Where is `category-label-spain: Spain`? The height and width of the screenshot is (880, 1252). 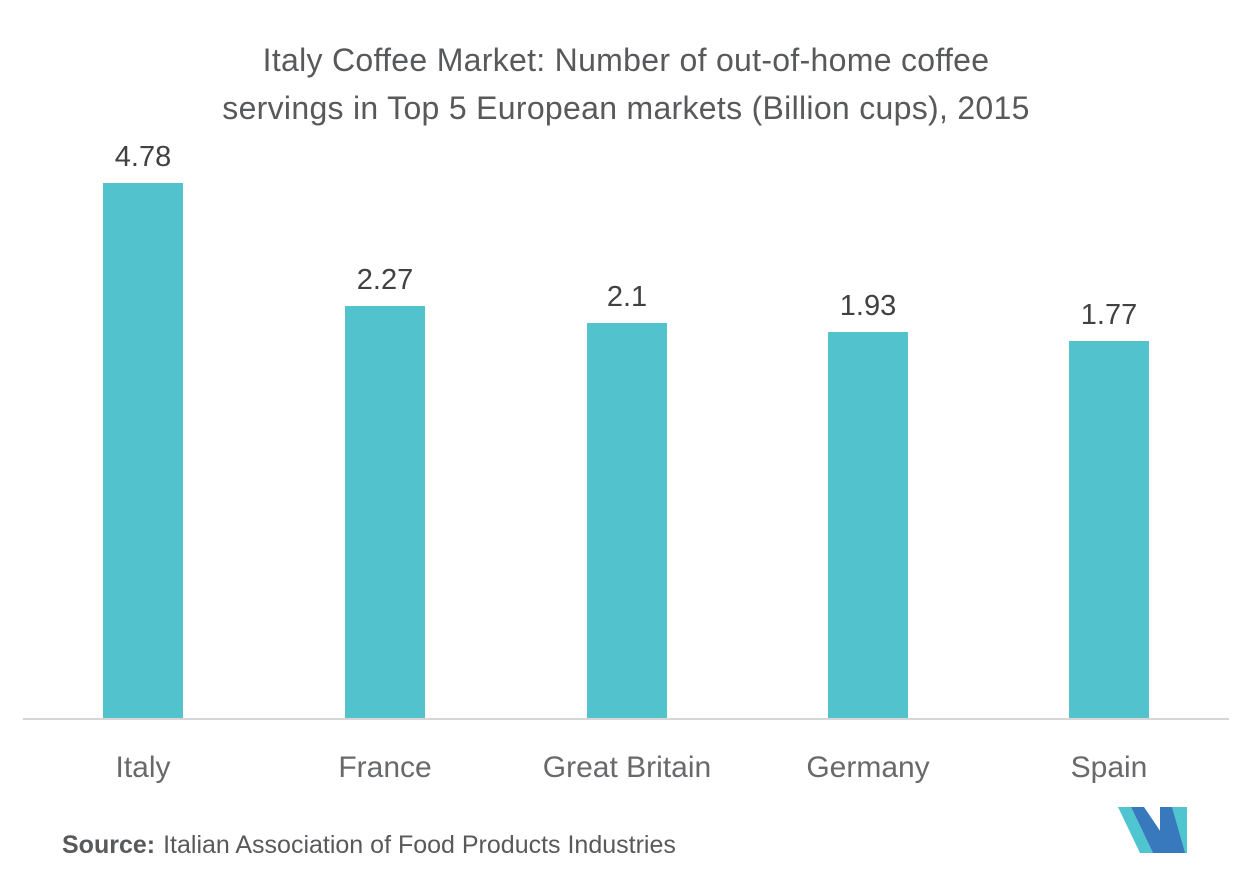 category-label-spain: Spain is located at coordinates (1109, 767).